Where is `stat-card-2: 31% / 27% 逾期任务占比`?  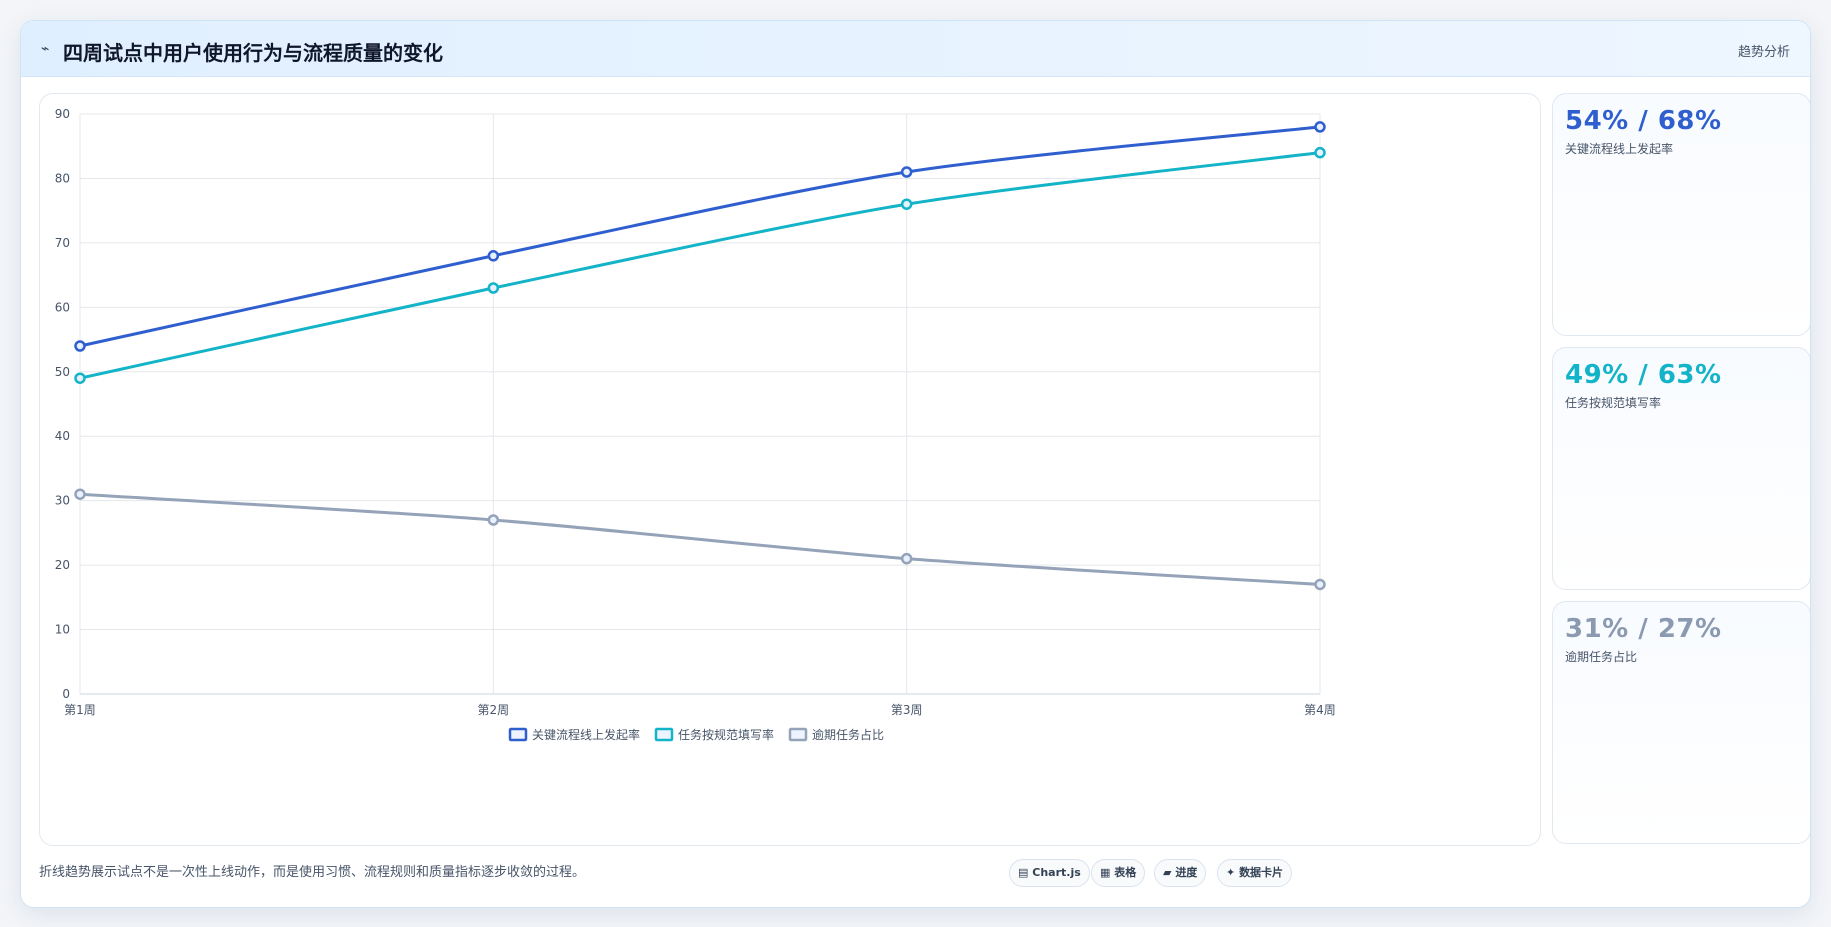 stat-card-2: 31% / 27% 逾期任务占比 is located at coordinates (1681, 722).